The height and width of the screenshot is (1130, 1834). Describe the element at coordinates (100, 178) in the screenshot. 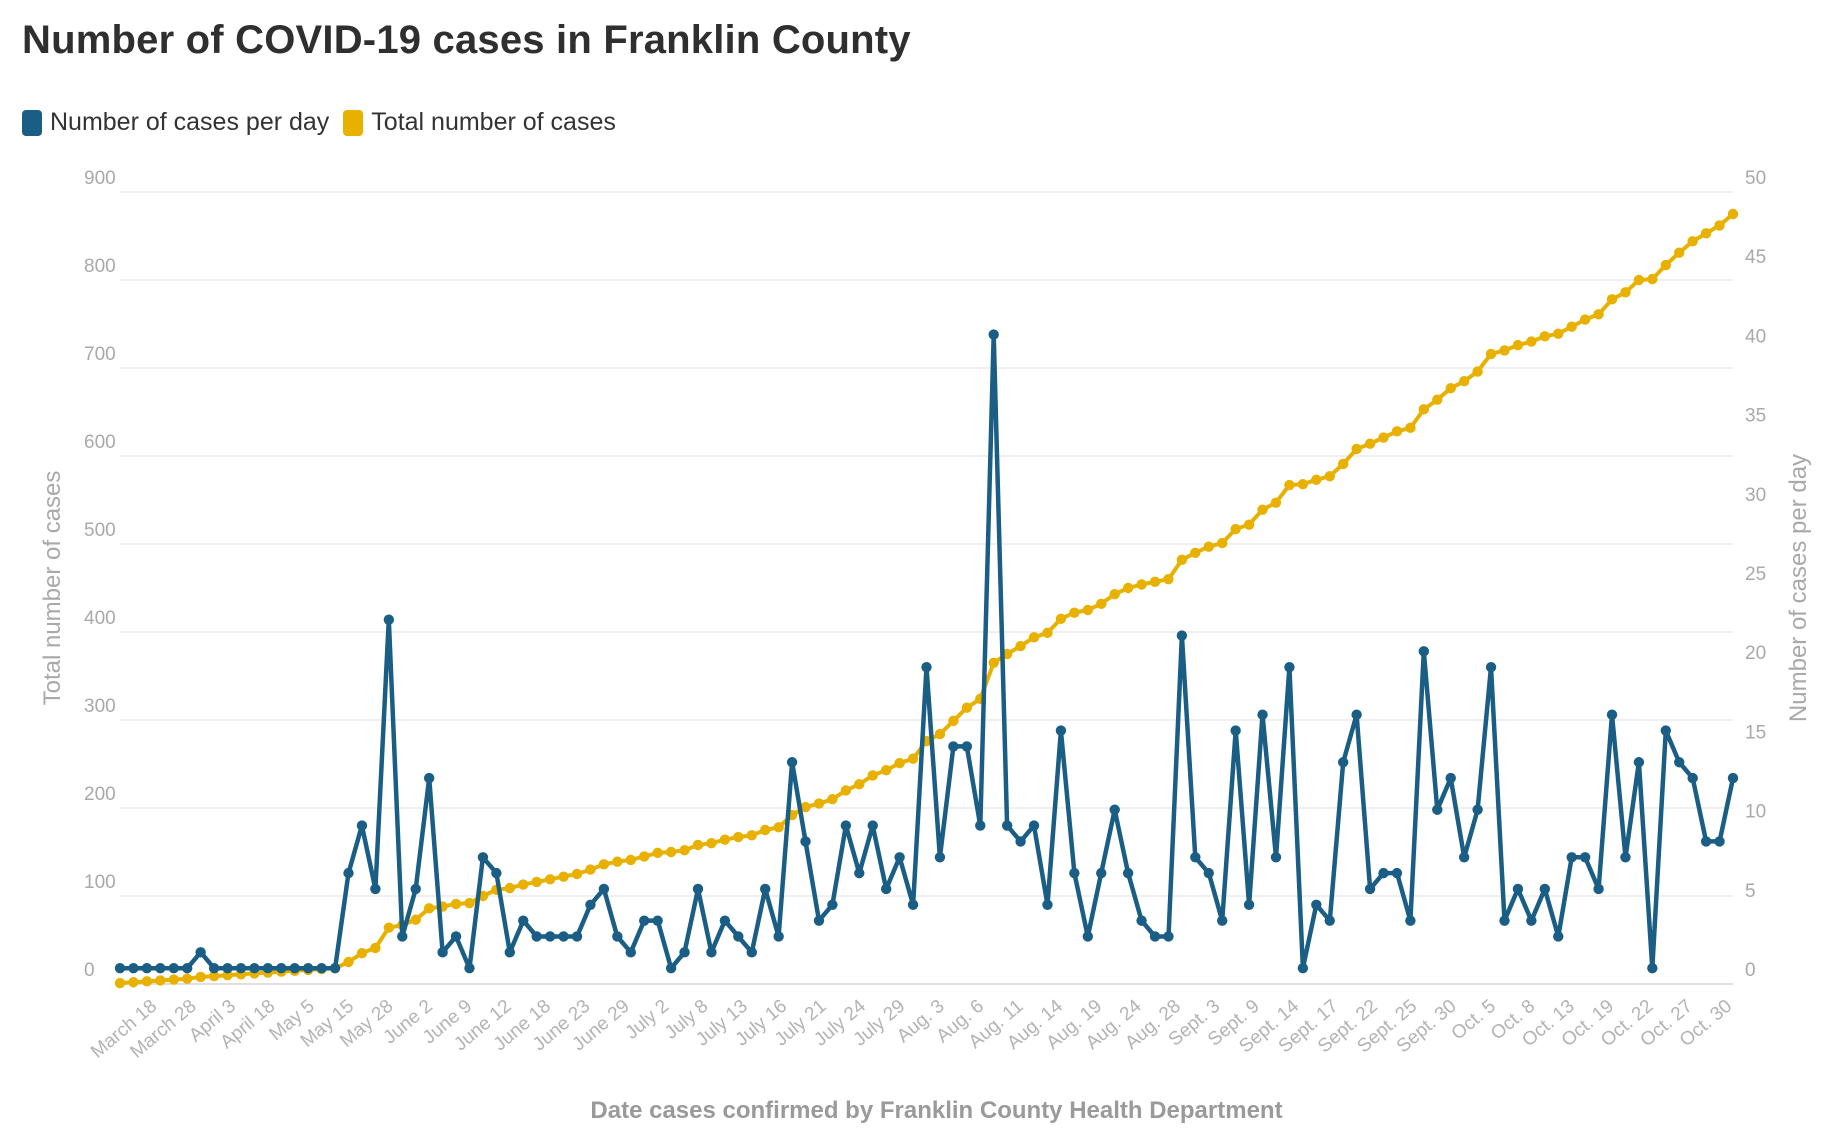

I see `y-left-tick-label: 900` at that location.